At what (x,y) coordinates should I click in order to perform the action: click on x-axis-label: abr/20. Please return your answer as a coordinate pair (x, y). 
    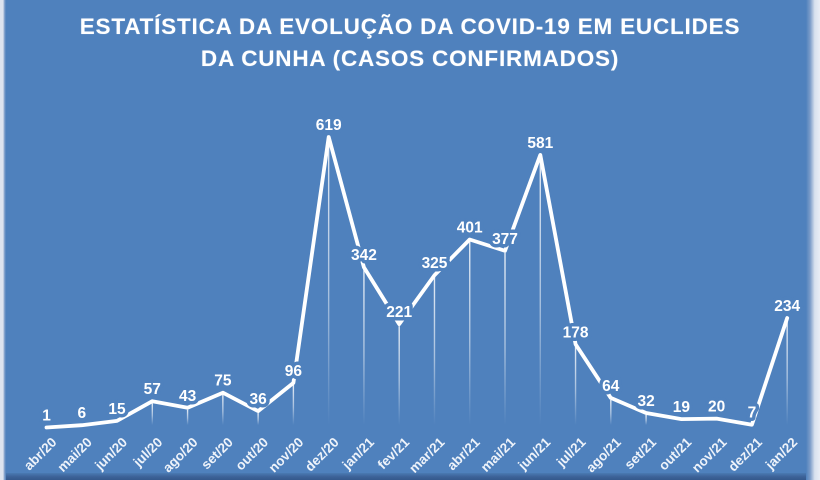
    Looking at the image, I should click on (40, 454).